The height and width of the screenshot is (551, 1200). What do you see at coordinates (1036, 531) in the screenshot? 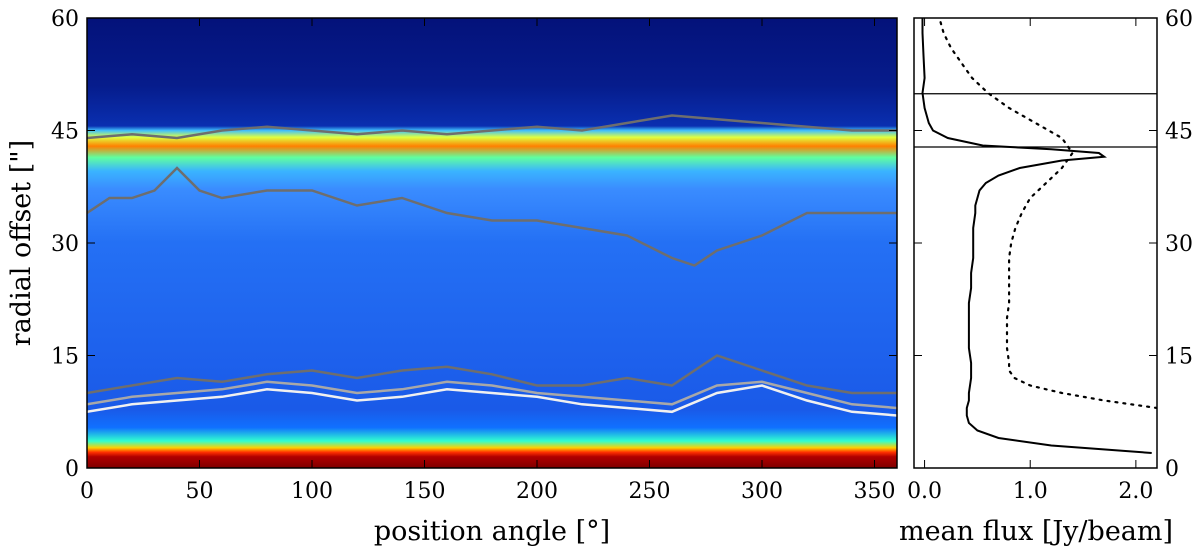
I see `profile-x-axis-label: mean flux [Jy/beam]` at bounding box center [1036, 531].